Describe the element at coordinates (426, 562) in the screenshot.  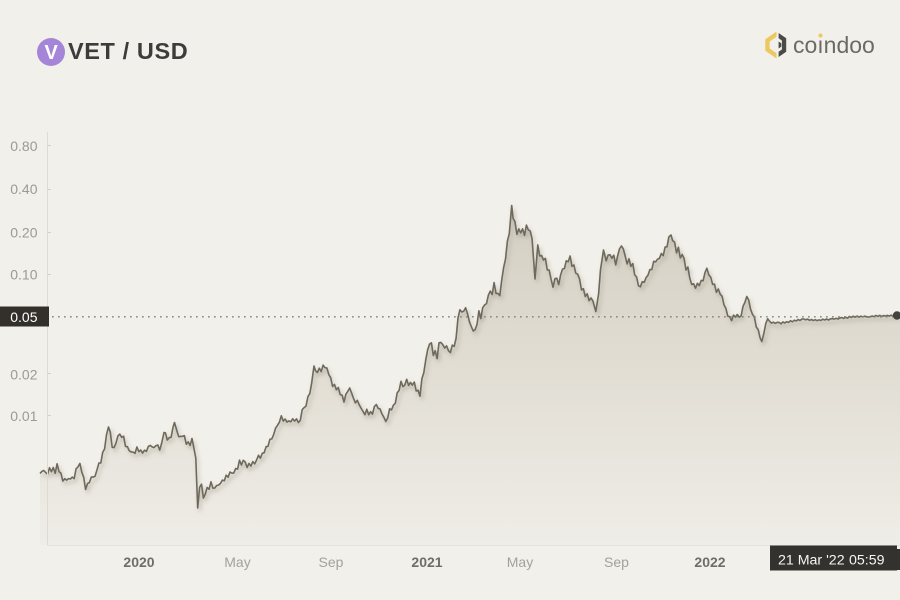
I see `svg-text: 2021` at that location.